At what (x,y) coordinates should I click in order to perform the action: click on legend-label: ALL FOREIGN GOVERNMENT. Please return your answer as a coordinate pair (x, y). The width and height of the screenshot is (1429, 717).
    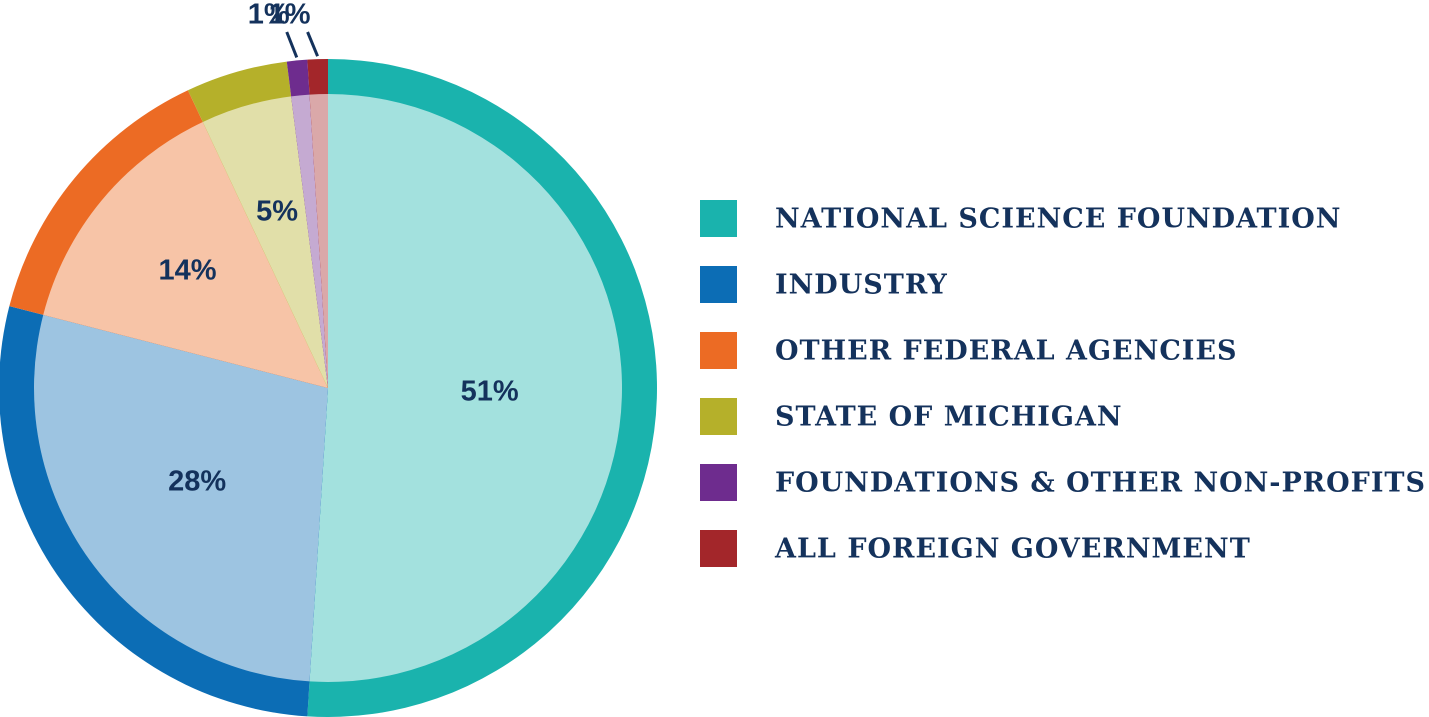
    Looking at the image, I should click on (1012, 549).